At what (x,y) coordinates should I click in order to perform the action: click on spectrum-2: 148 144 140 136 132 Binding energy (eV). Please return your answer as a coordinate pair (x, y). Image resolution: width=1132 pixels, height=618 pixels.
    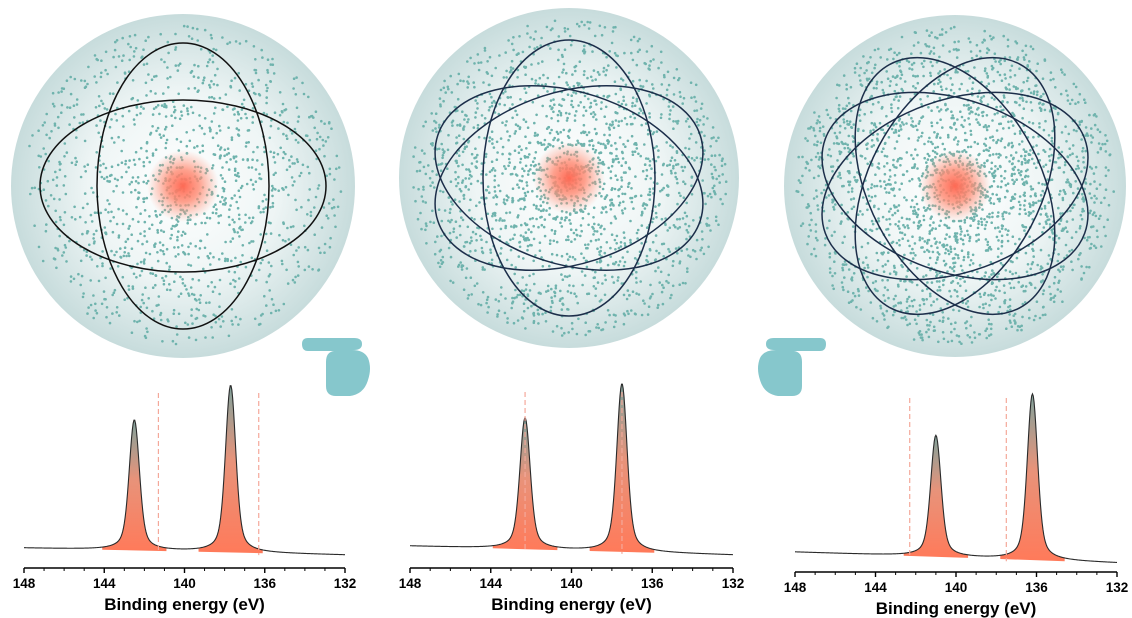
    Looking at the image, I should click on (572, 498).